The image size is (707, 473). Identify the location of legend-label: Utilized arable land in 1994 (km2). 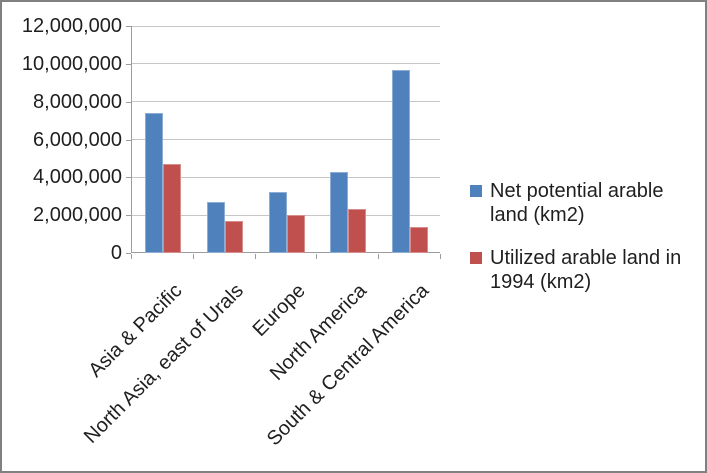
(586, 270).